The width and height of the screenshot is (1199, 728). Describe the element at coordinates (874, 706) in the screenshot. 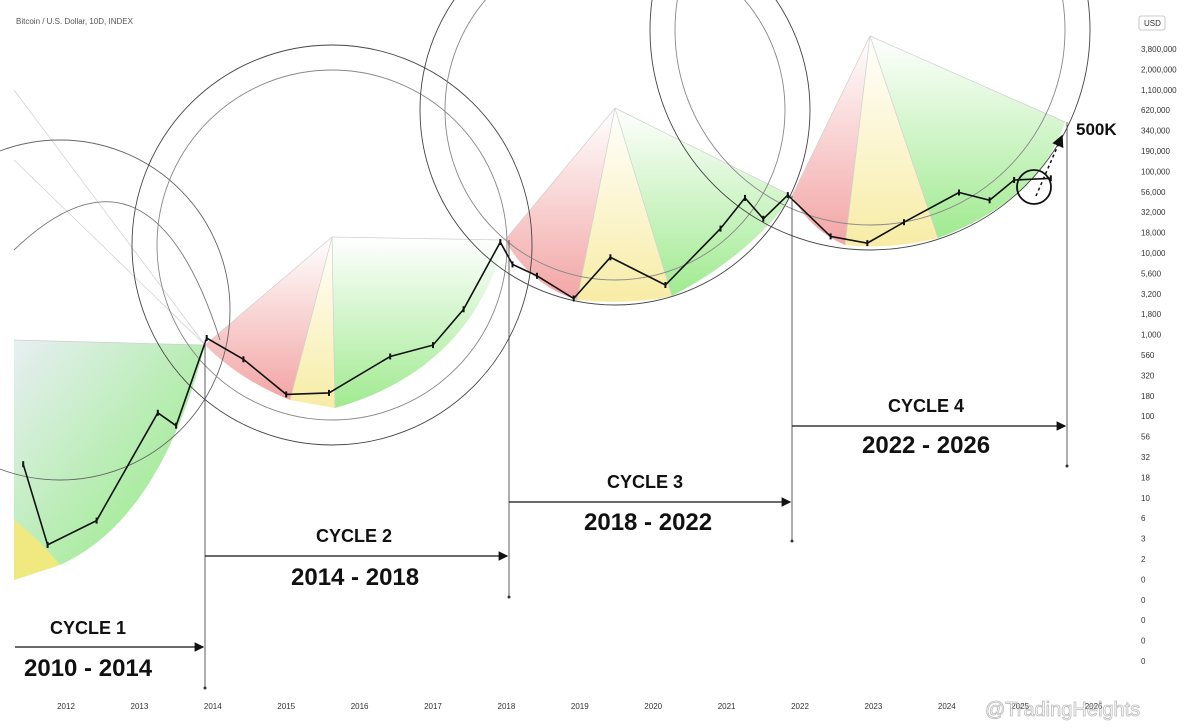

I see `x-tick-label: 2023` at that location.